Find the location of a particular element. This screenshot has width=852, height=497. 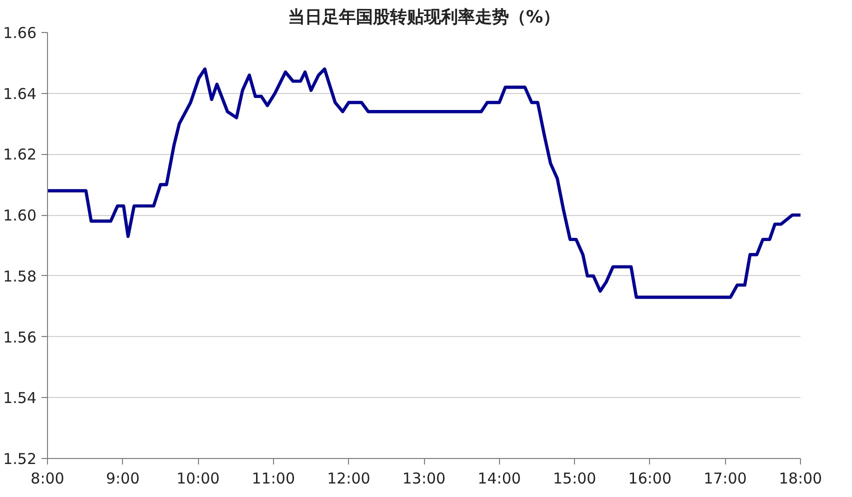

x-tick-label: 18:00 is located at coordinates (800, 479).